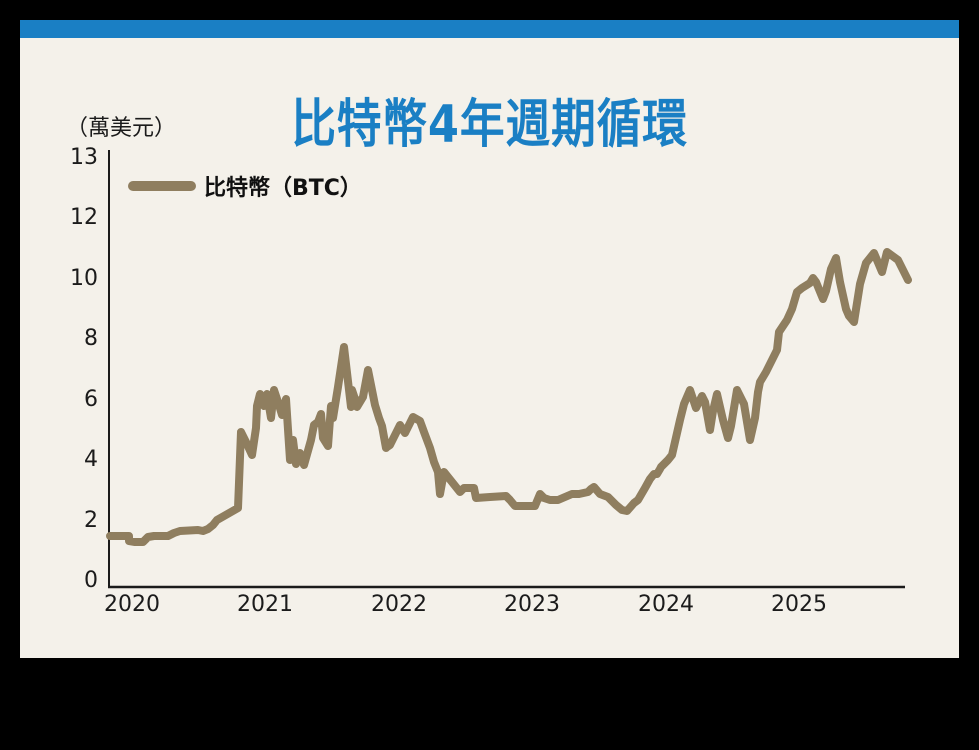 The width and height of the screenshot is (979, 750). I want to click on y-tick-label: 2, so click(91, 520).